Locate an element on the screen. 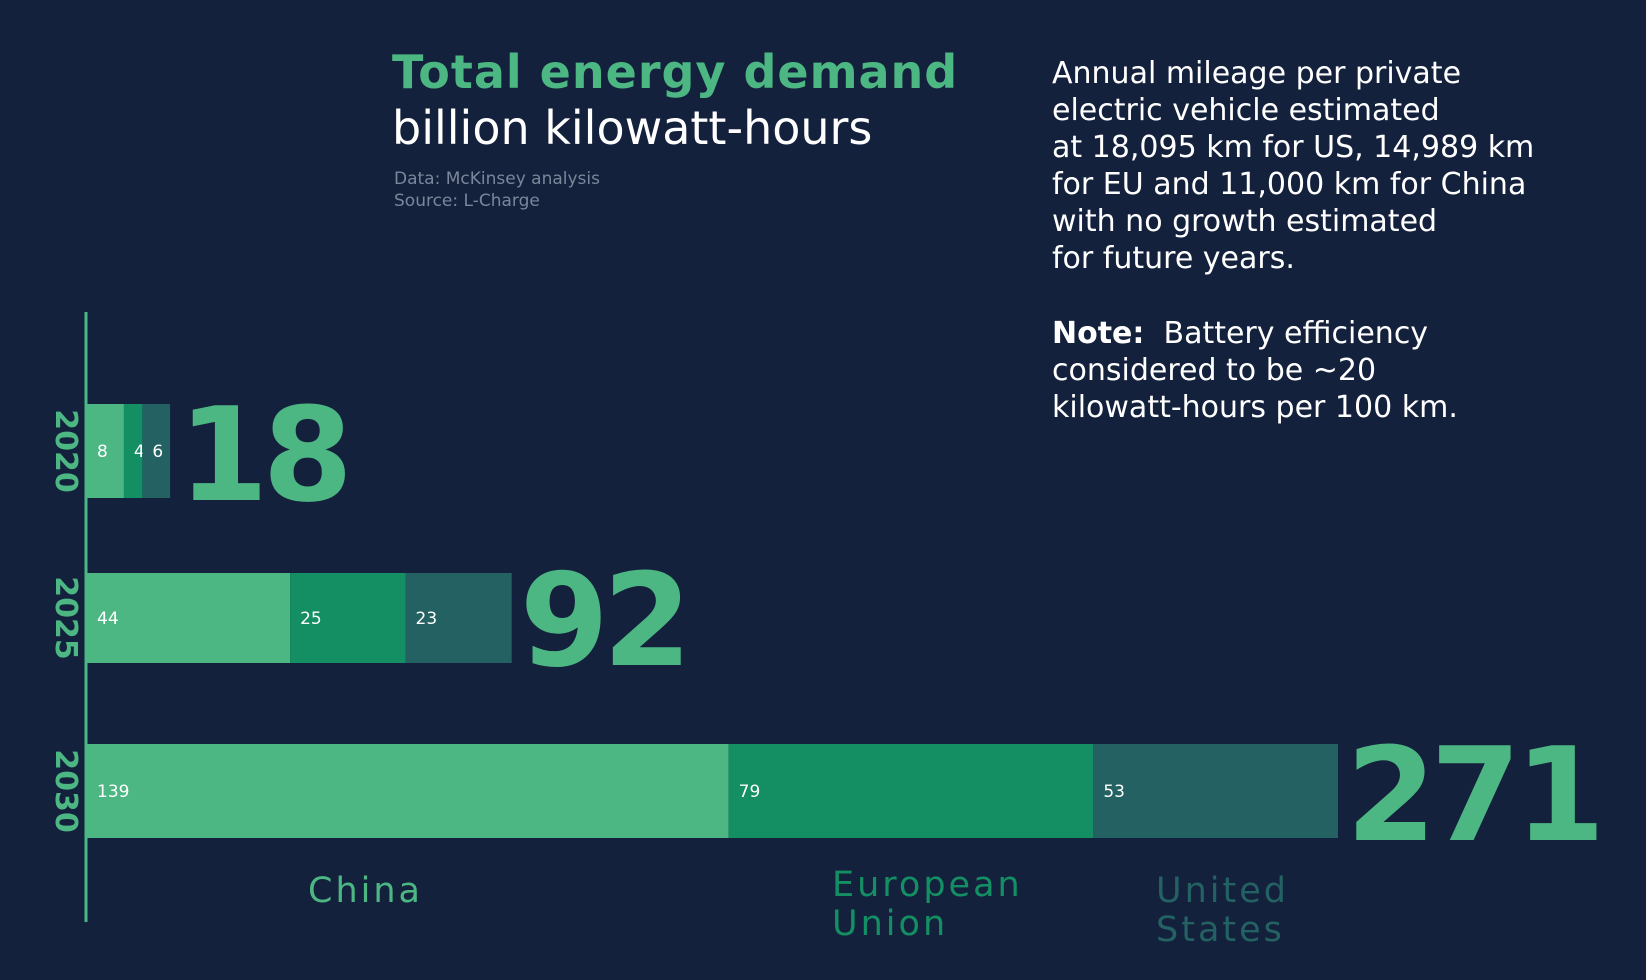  segment-value-label: 8 is located at coordinates (102, 452).